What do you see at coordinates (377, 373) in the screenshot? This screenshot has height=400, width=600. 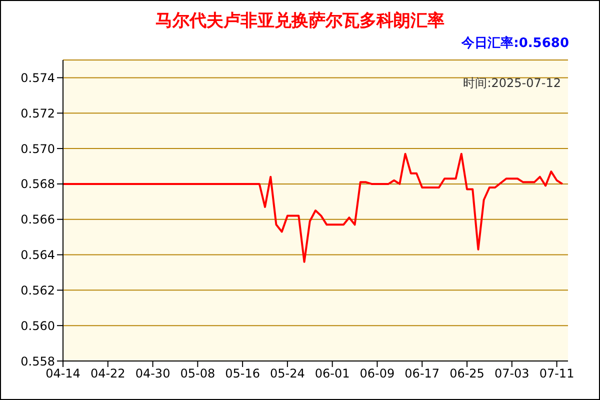 I see `x-tick-label: 06-09` at bounding box center [377, 373].